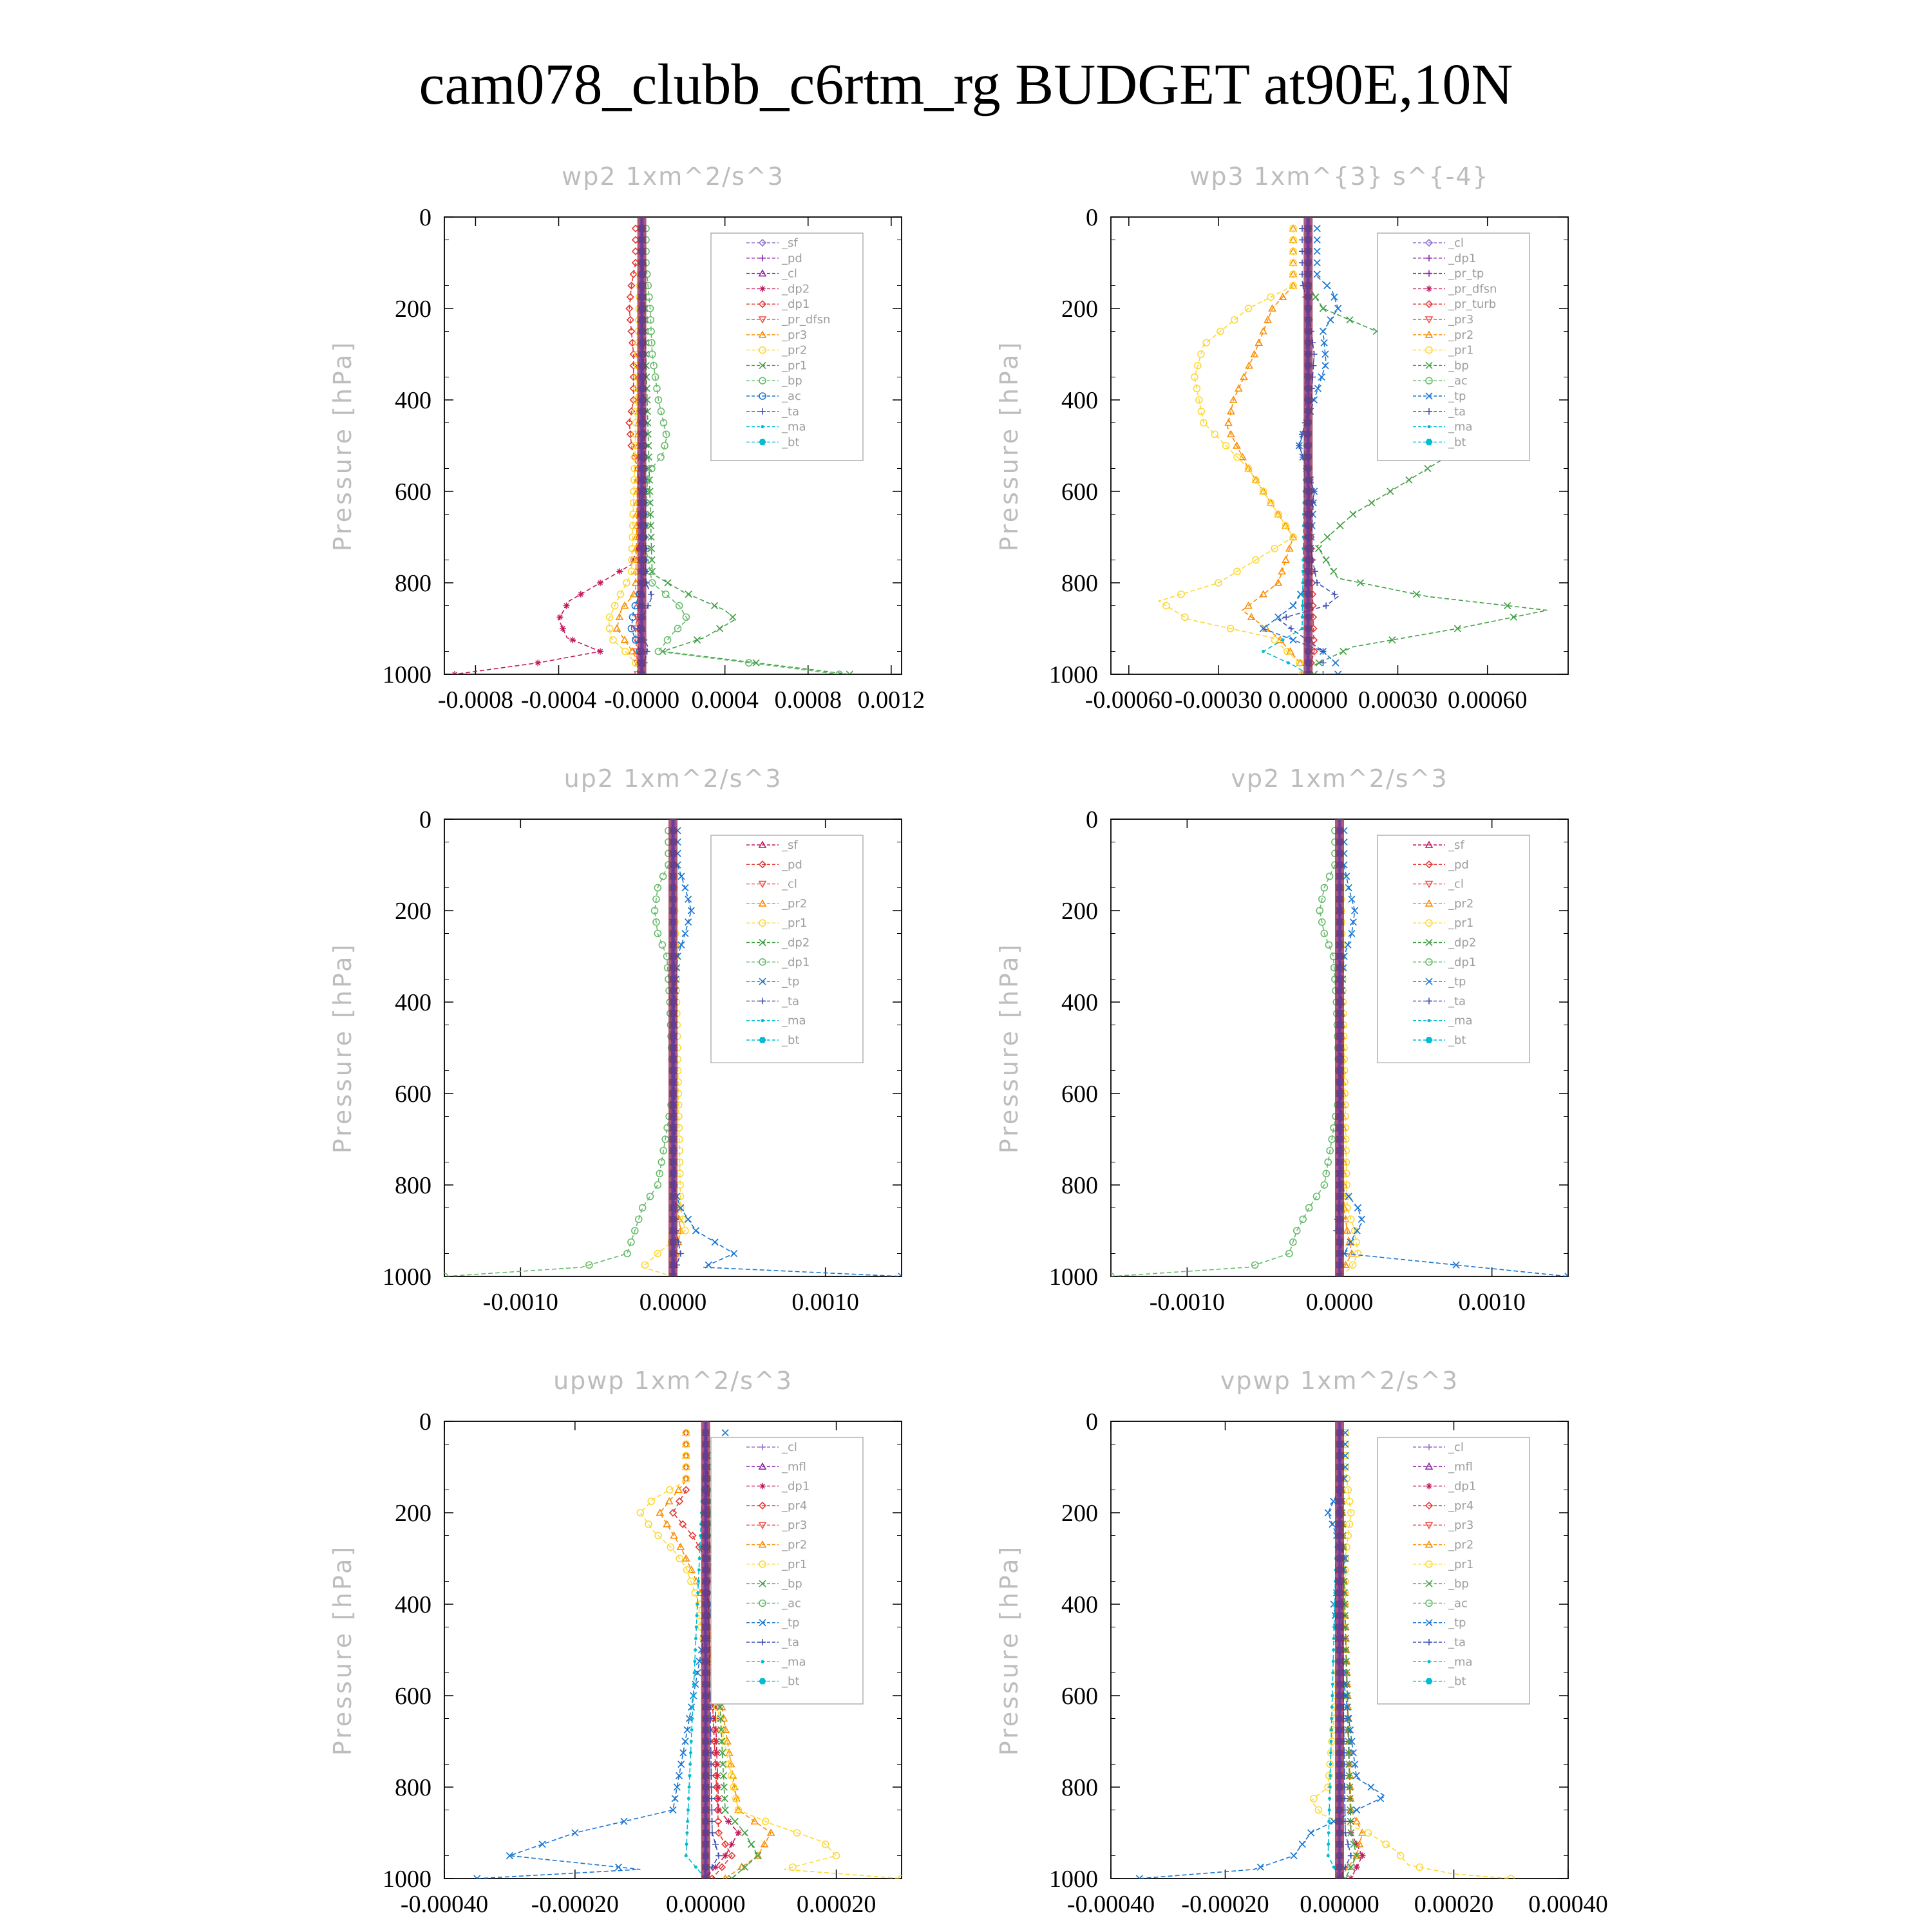 The height and width of the screenshot is (1932, 1932). Describe the element at coordinates (1009, 1048) in the screenshot. I see `y-axis-label: Pressure [hPa]` at that location.